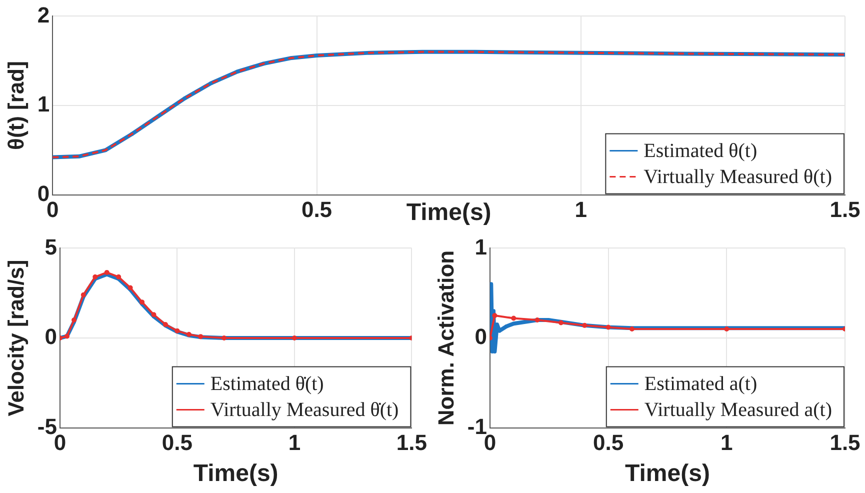  Describe the element at coordinates (304, 410) in the screenshot. I see `legend-label: Virtually Measured θ̇(t)` at that location.